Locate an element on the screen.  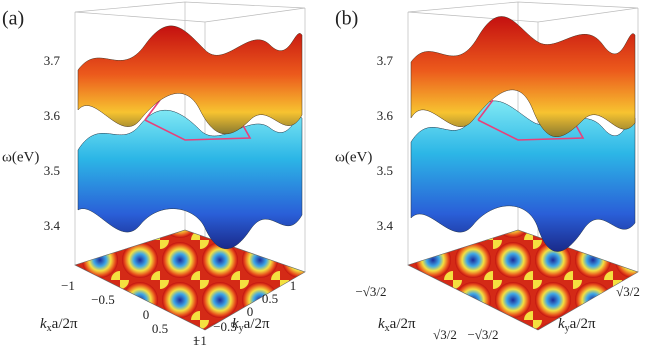
x-tick-label: 0.5 is located at coordinates (160, 328).